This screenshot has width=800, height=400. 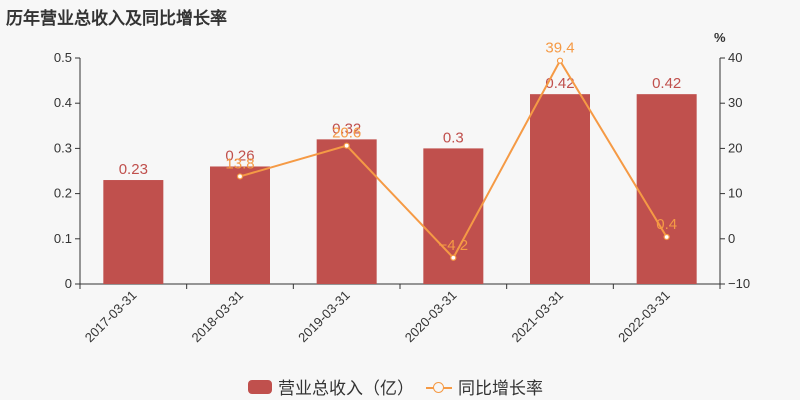 What do you see at coordinates (346, 388) in the screenshot?
I see `legend-label-revenue: 营业总收入（亿）` at bounding box center [346, 388].